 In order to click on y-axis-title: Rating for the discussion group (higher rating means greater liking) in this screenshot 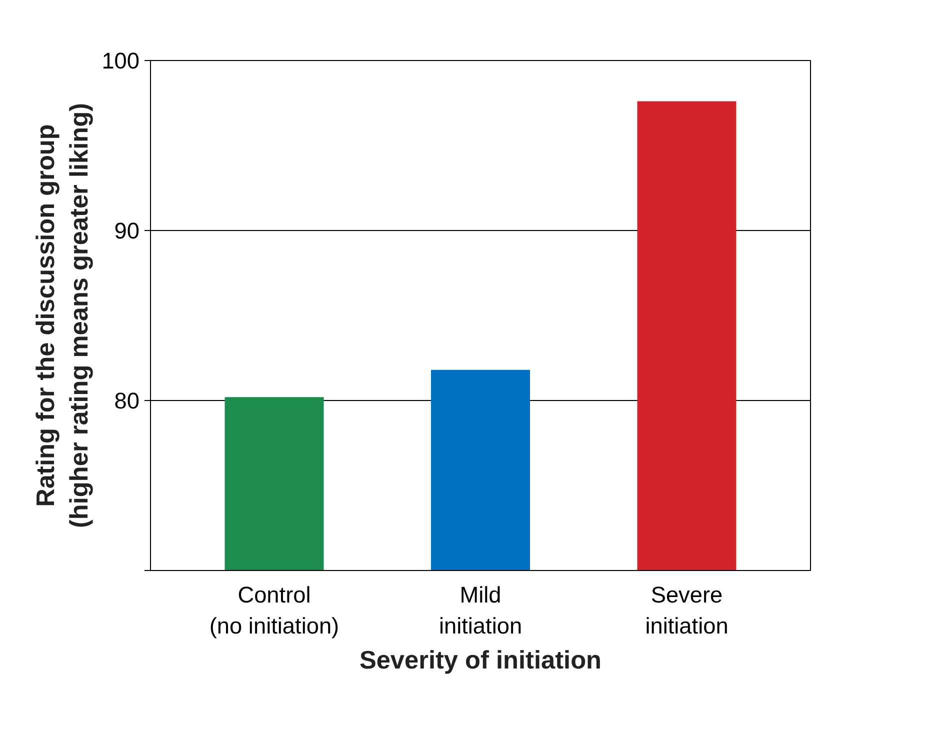, I will do `click(63, 315)`.